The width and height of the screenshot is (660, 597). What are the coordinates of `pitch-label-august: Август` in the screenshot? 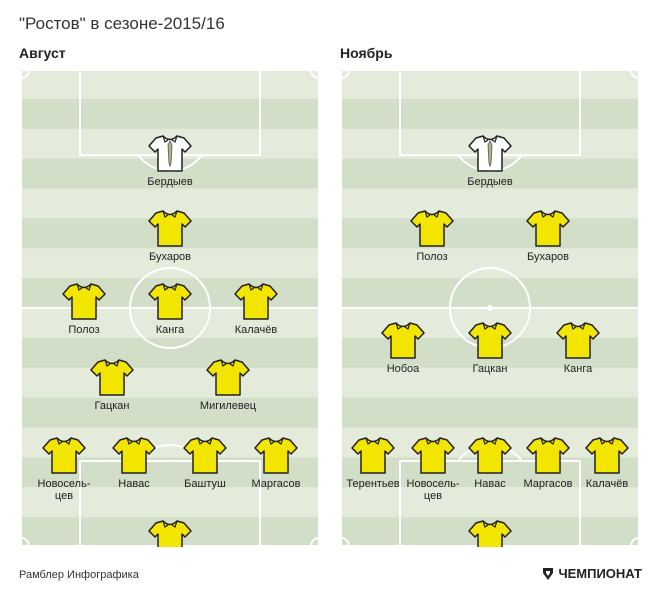 It's located at (42, 53).